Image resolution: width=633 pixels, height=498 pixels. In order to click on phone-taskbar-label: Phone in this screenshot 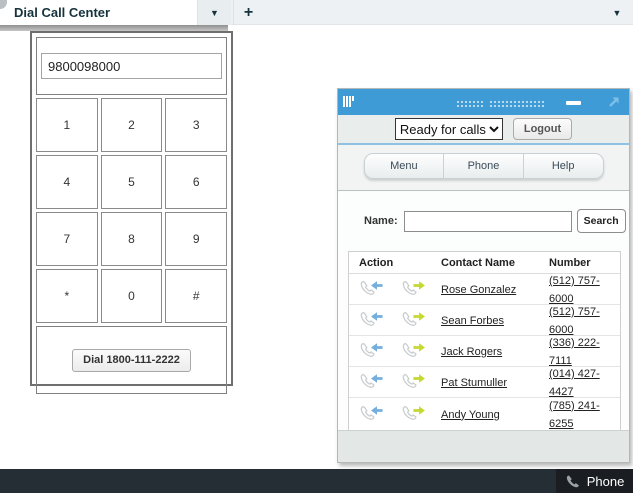, I will do `click(605, 481)`.